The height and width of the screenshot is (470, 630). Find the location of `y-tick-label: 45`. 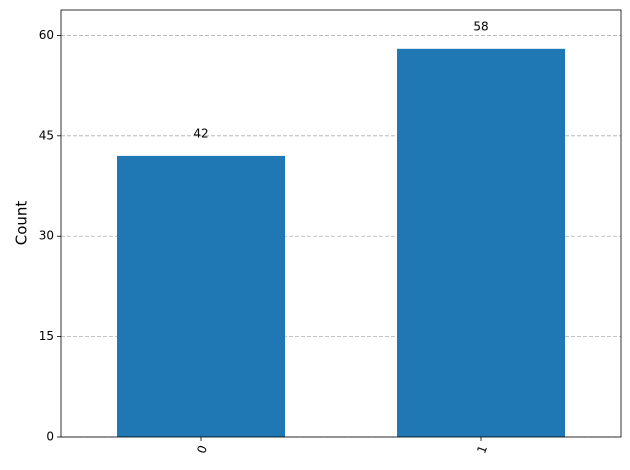

y-tick-label: 45 is located at coordinates (46, 135).